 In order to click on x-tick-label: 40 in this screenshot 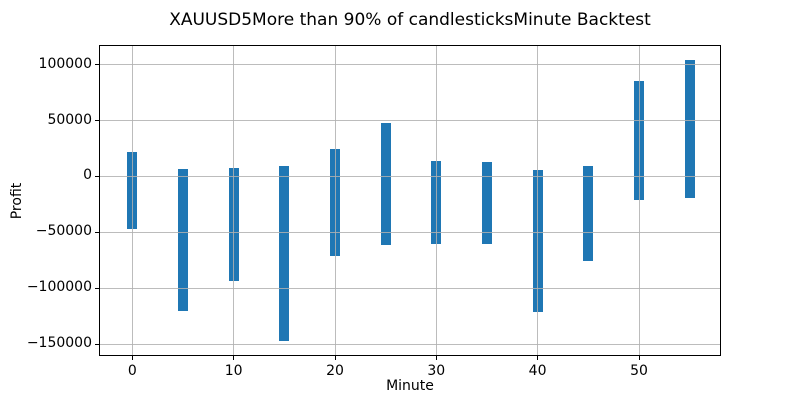, I will do `click(537, 371)`.